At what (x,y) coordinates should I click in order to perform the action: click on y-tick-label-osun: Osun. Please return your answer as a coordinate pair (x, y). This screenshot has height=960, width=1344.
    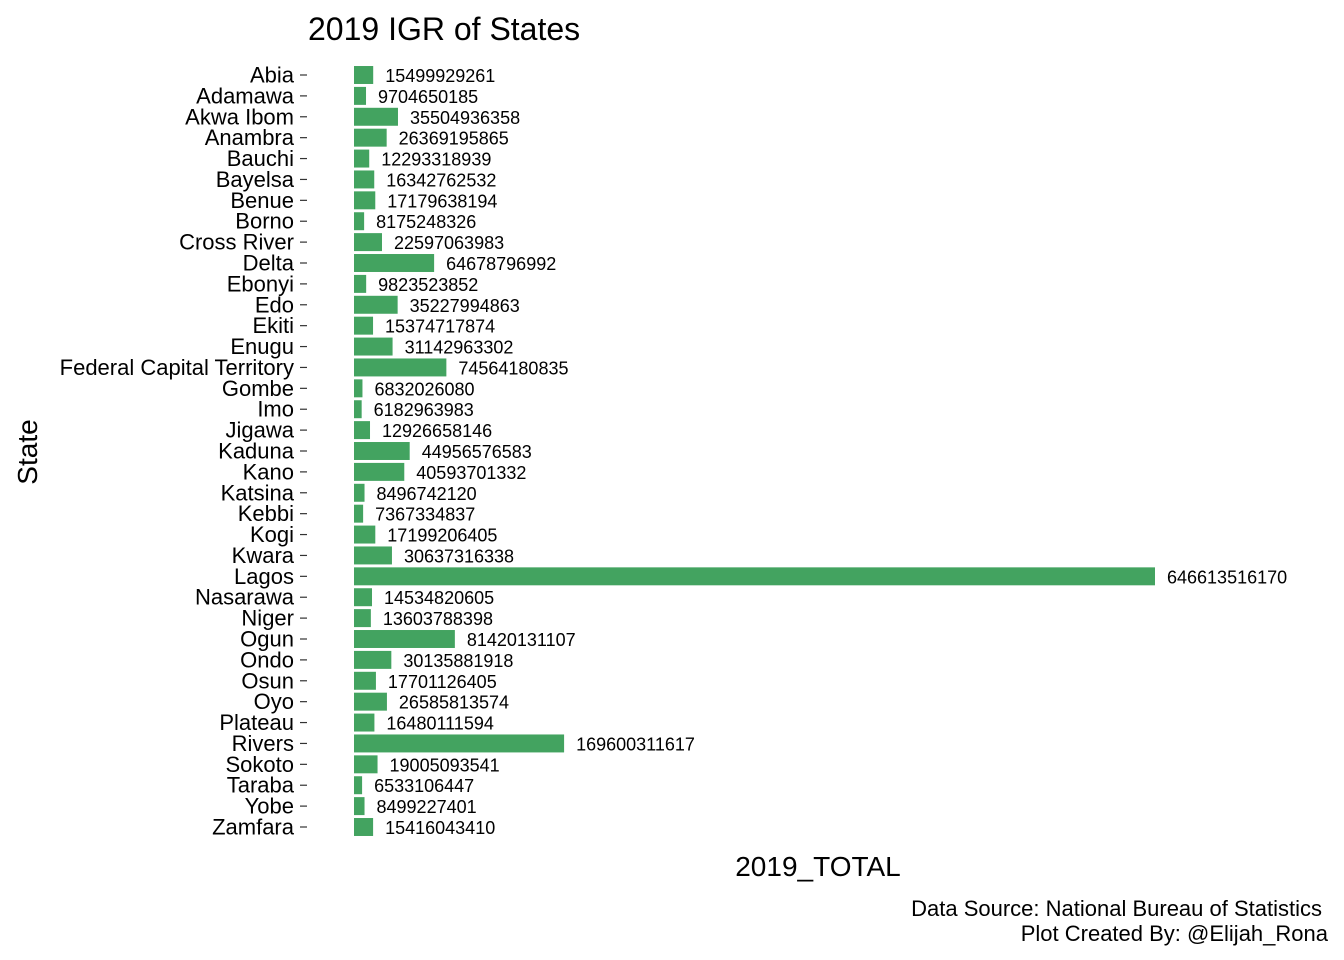
    Looking at the image, I should click on (267, 680).